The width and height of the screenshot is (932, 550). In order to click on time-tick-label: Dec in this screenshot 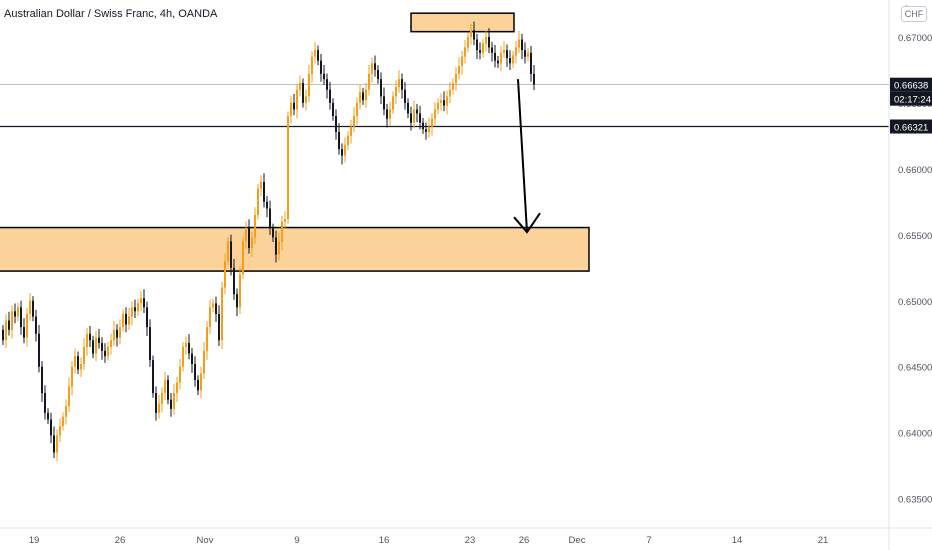, I will do `click(577, 540)`.